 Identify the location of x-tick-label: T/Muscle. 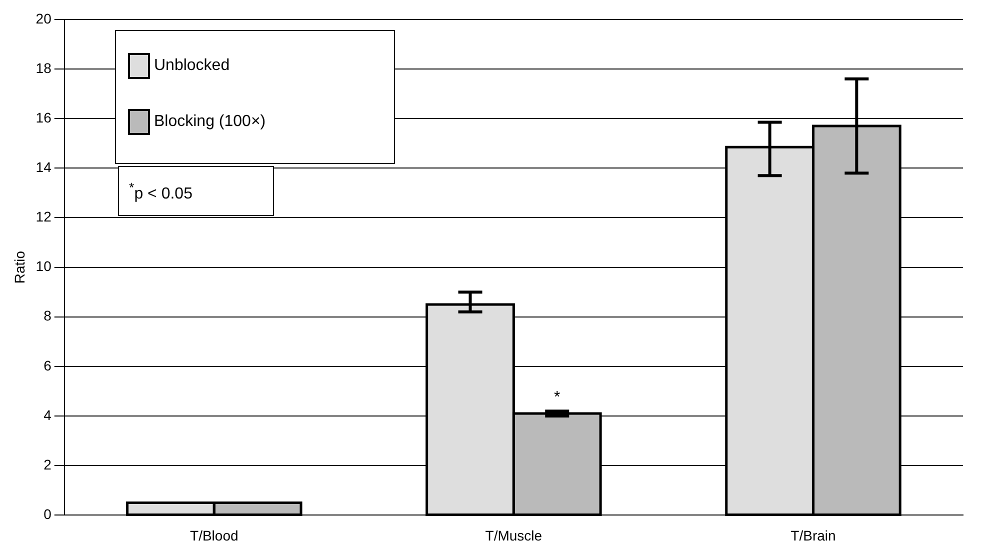
(513, 535).